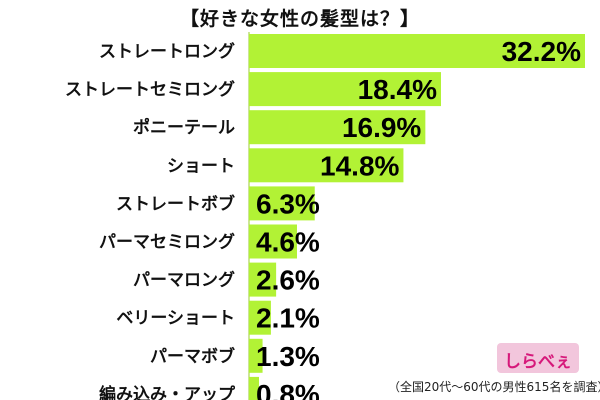 The image size is (600, 400). What do you see at coordinates (175, 319) in the screenshot?
I see `category-label-8: ベリーショート` at bounding box center [175, 319].